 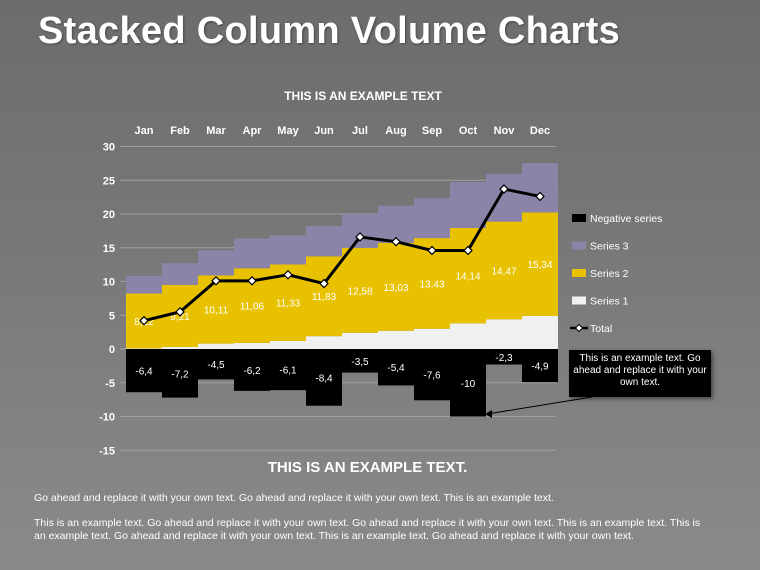 I want to click on data-label-negative-series: -6,2, so click(x=252, y=371).